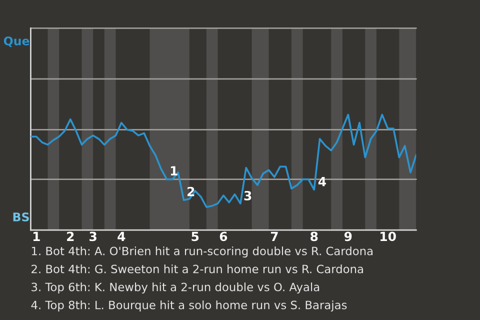  What do you see at coordinates (36, 236) in the screenshot?
I see `x-tick-label: 1` at bounding box center [36, 236].